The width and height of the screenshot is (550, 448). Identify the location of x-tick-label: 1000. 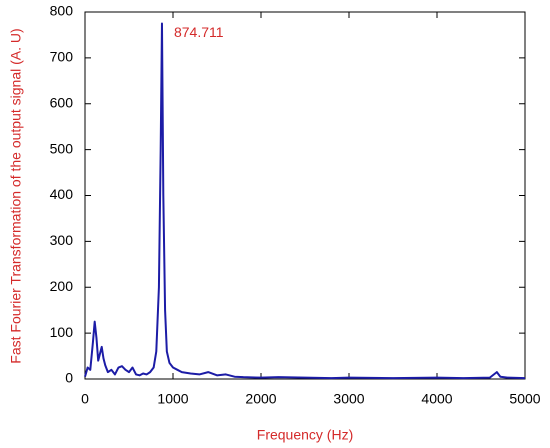
(172, 399).